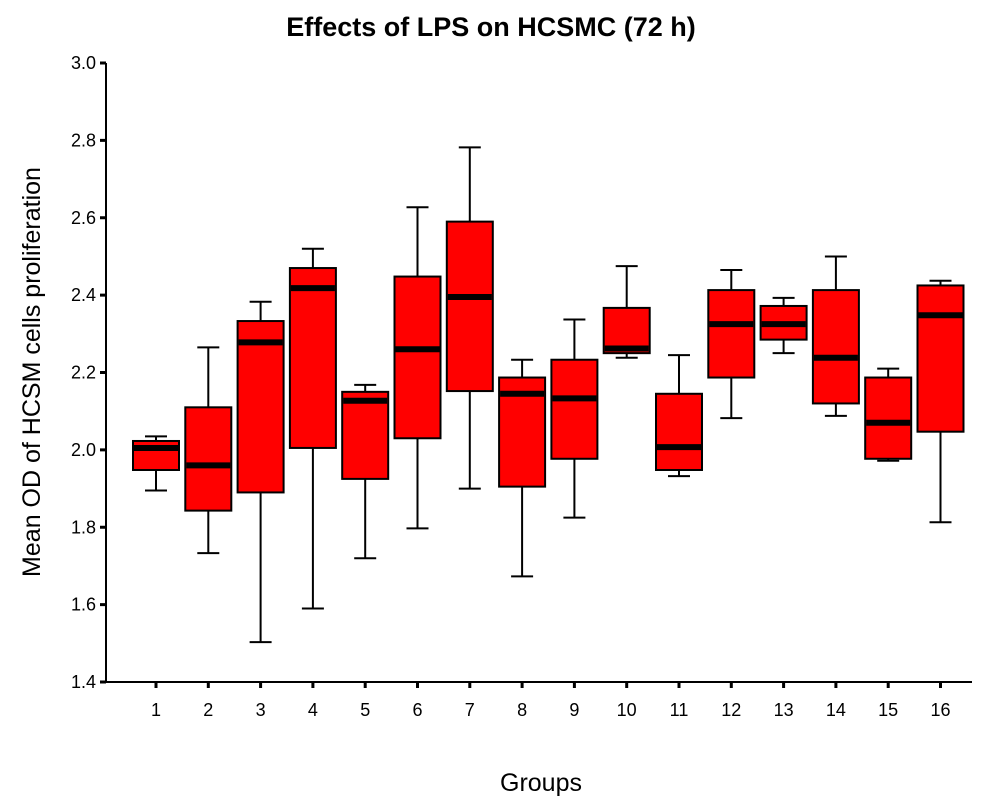 Image resolution: width=985 pixels, height=797 pixels. I want to click on y-ticks: 1.4 1.6 1.8 2.0 2.2 2.4 2.6 2.8 3.0, so click(88, 372).